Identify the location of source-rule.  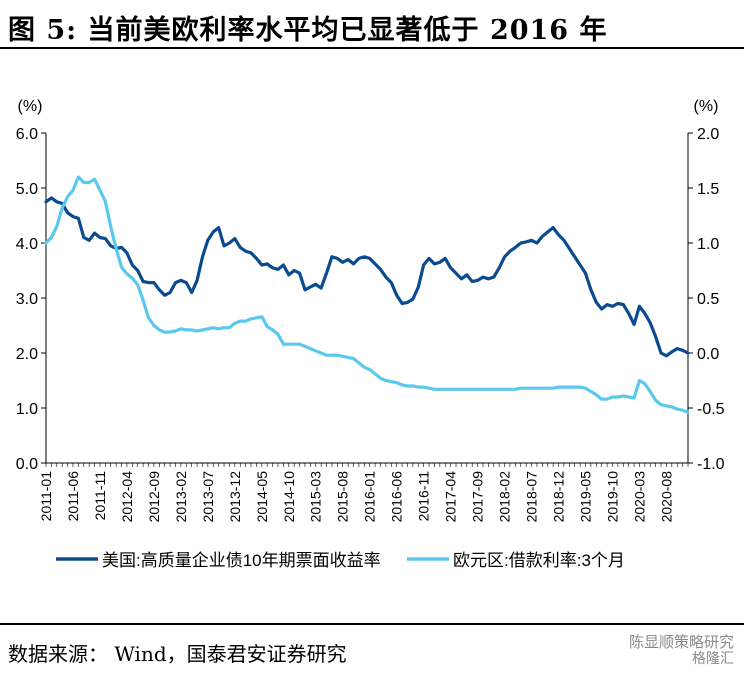
(372, 624).